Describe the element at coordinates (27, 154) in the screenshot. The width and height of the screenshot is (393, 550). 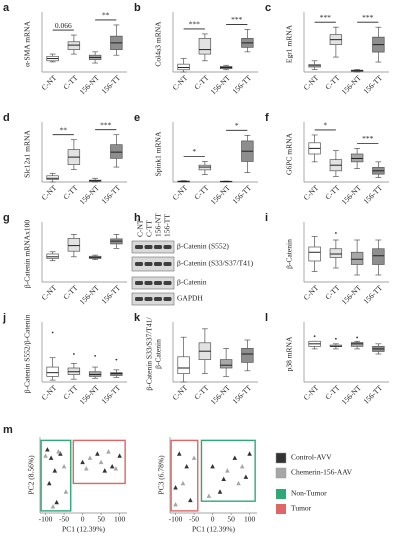
I see `y-axis-label: Slc12a1 mRNA` at that location.